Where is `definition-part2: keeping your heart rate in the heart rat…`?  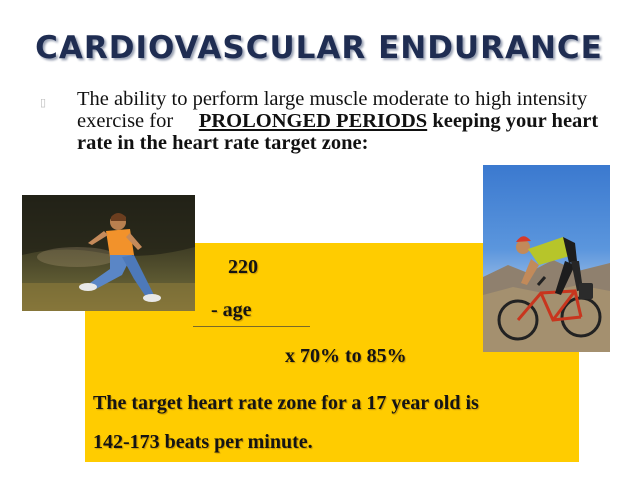
definition-part2: keeping your heart rate in the heart rat… is located at coordinates (338, 132).